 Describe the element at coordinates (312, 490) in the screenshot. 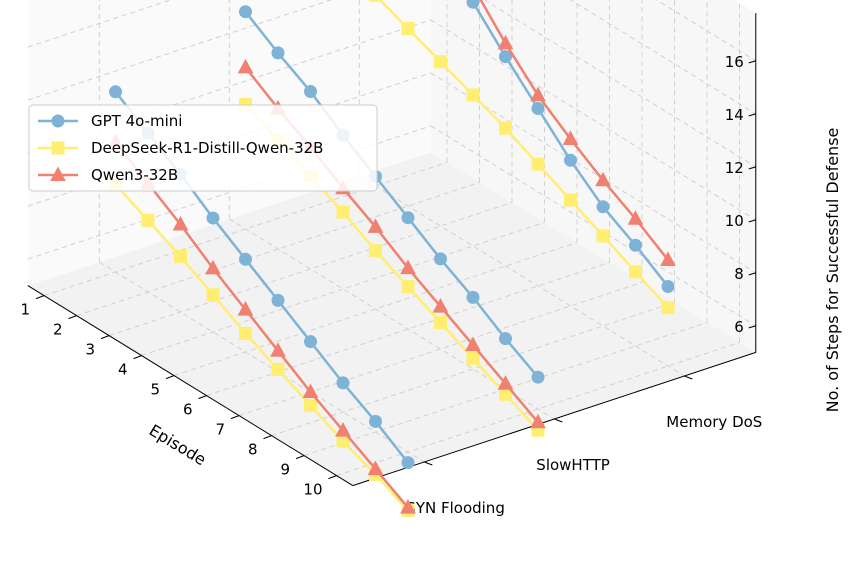

I see `episode-tick-label: 10` at that location.